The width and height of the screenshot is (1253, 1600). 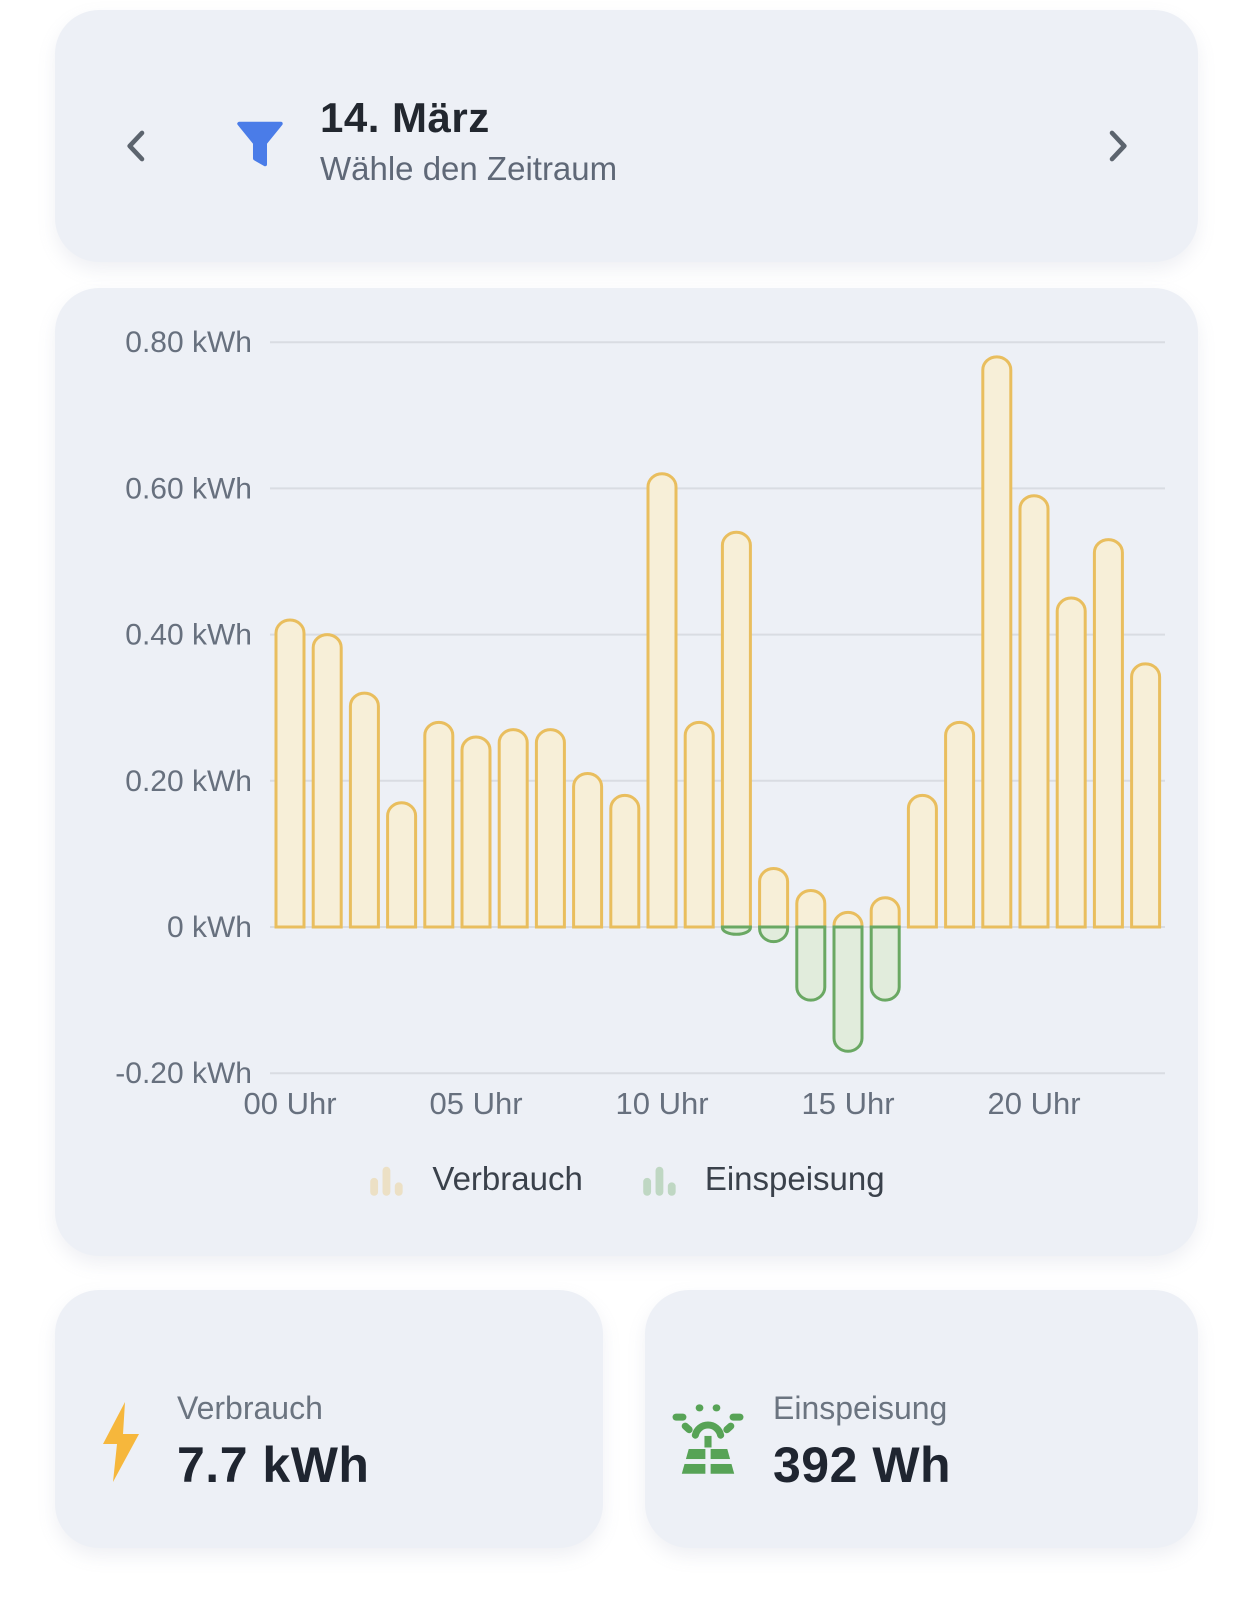 I want to click on einspeisung-bars-icon, so click(x=659, y=1181).